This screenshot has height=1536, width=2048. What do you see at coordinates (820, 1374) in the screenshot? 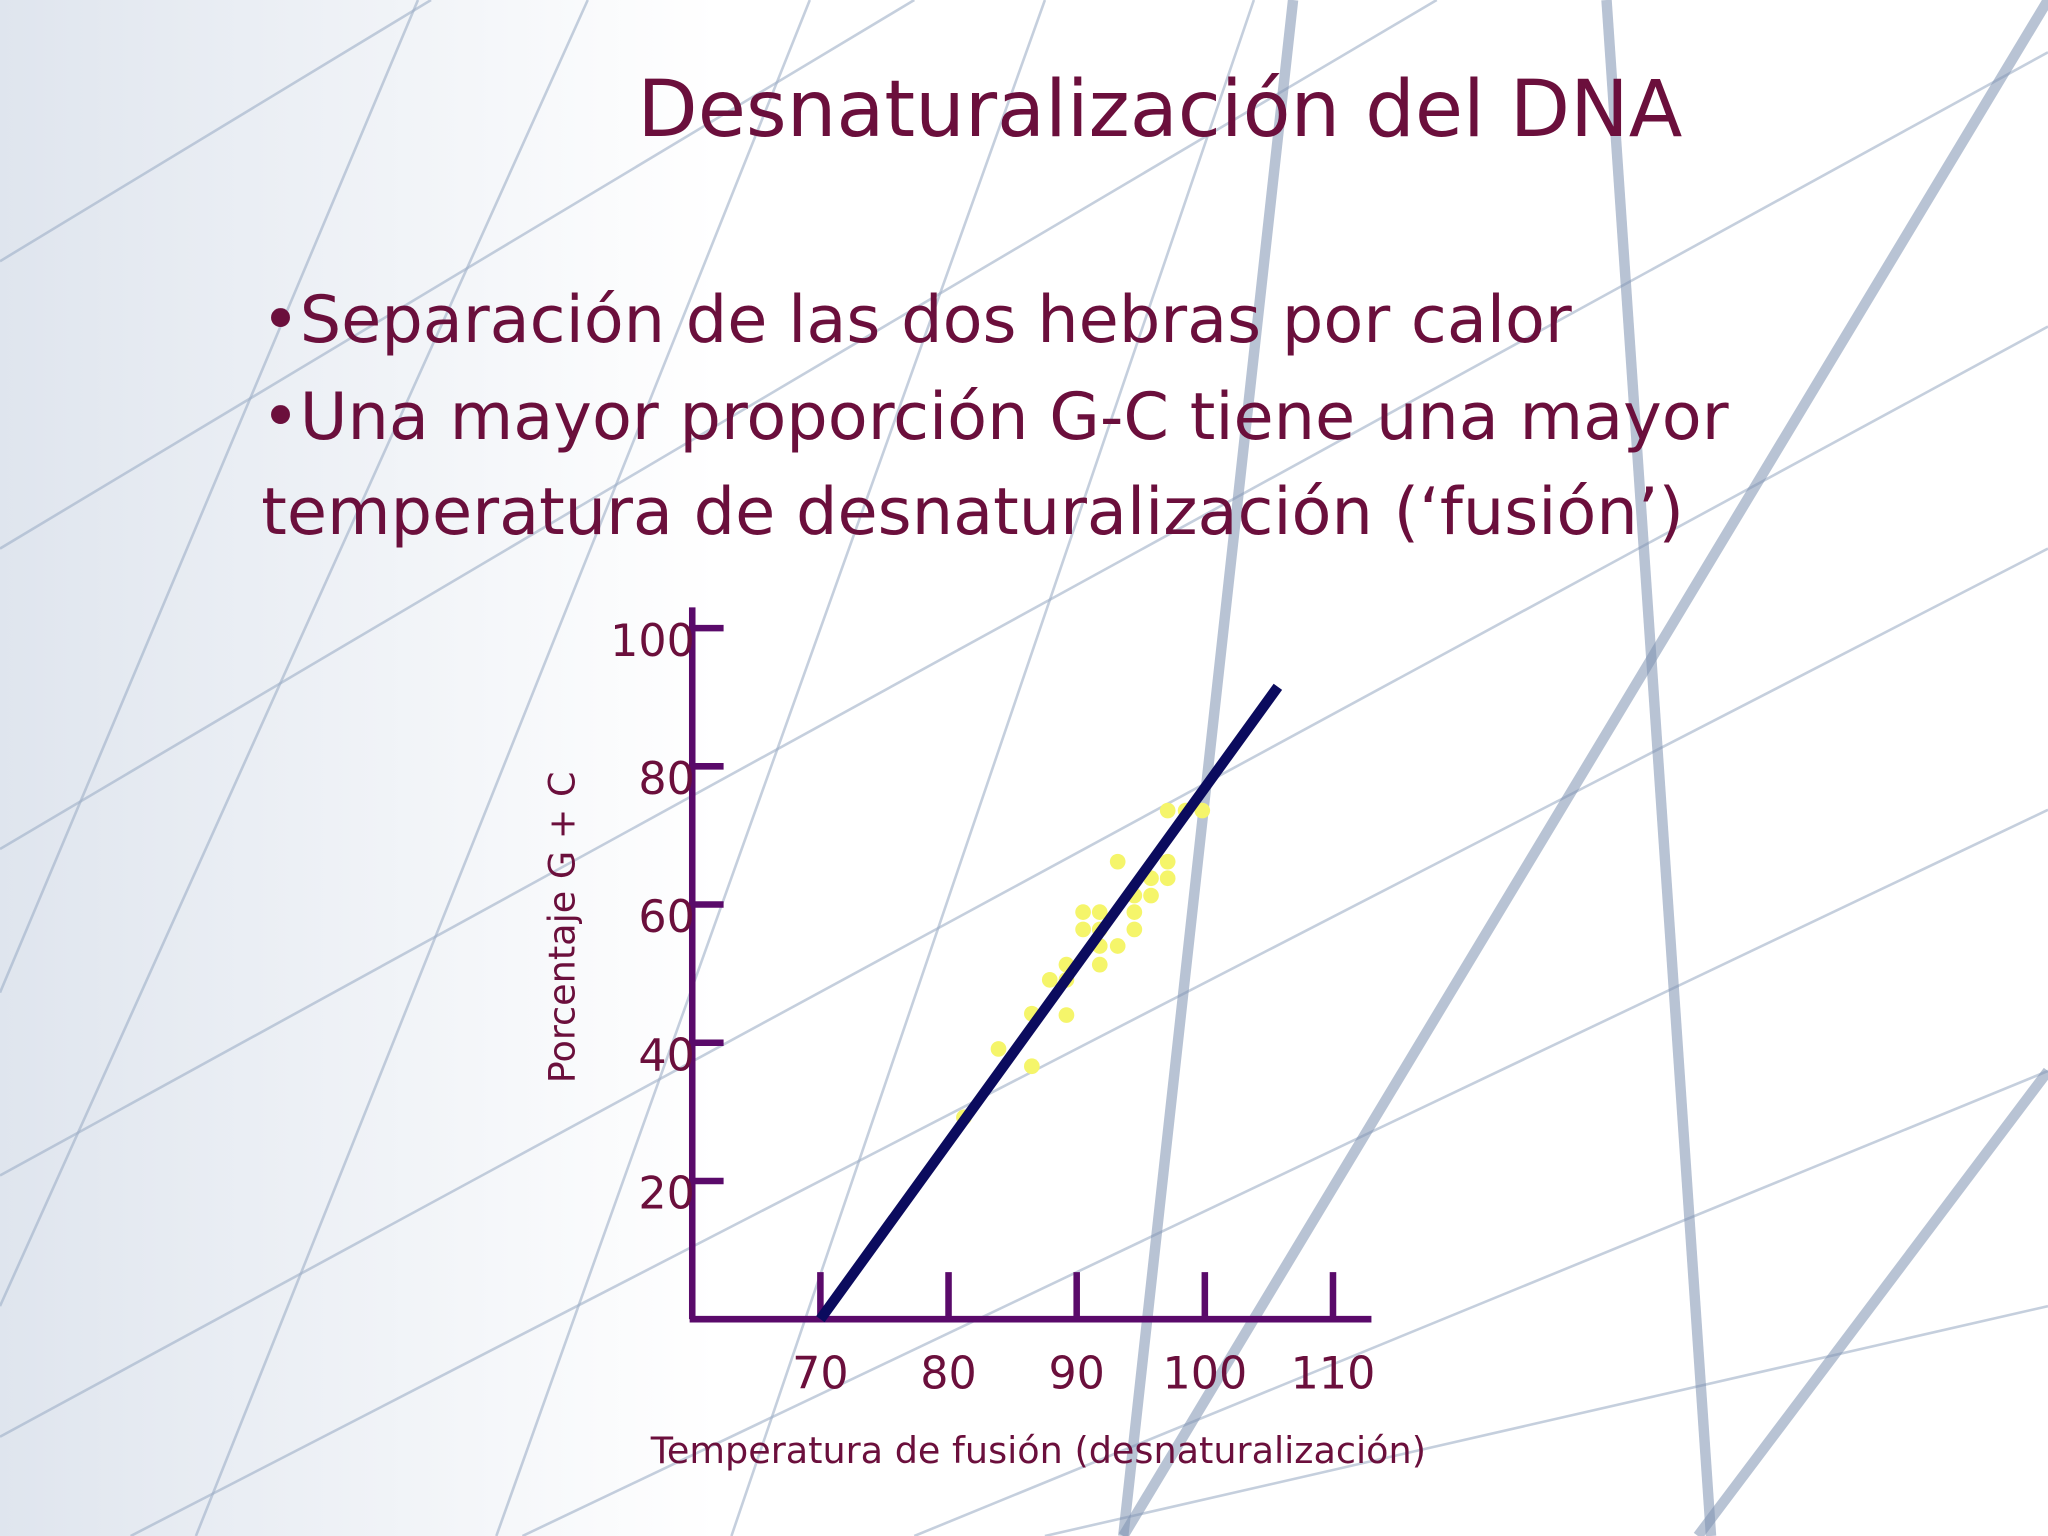
I see `x-tick-label: 70` at bounding box center [820, 1374].